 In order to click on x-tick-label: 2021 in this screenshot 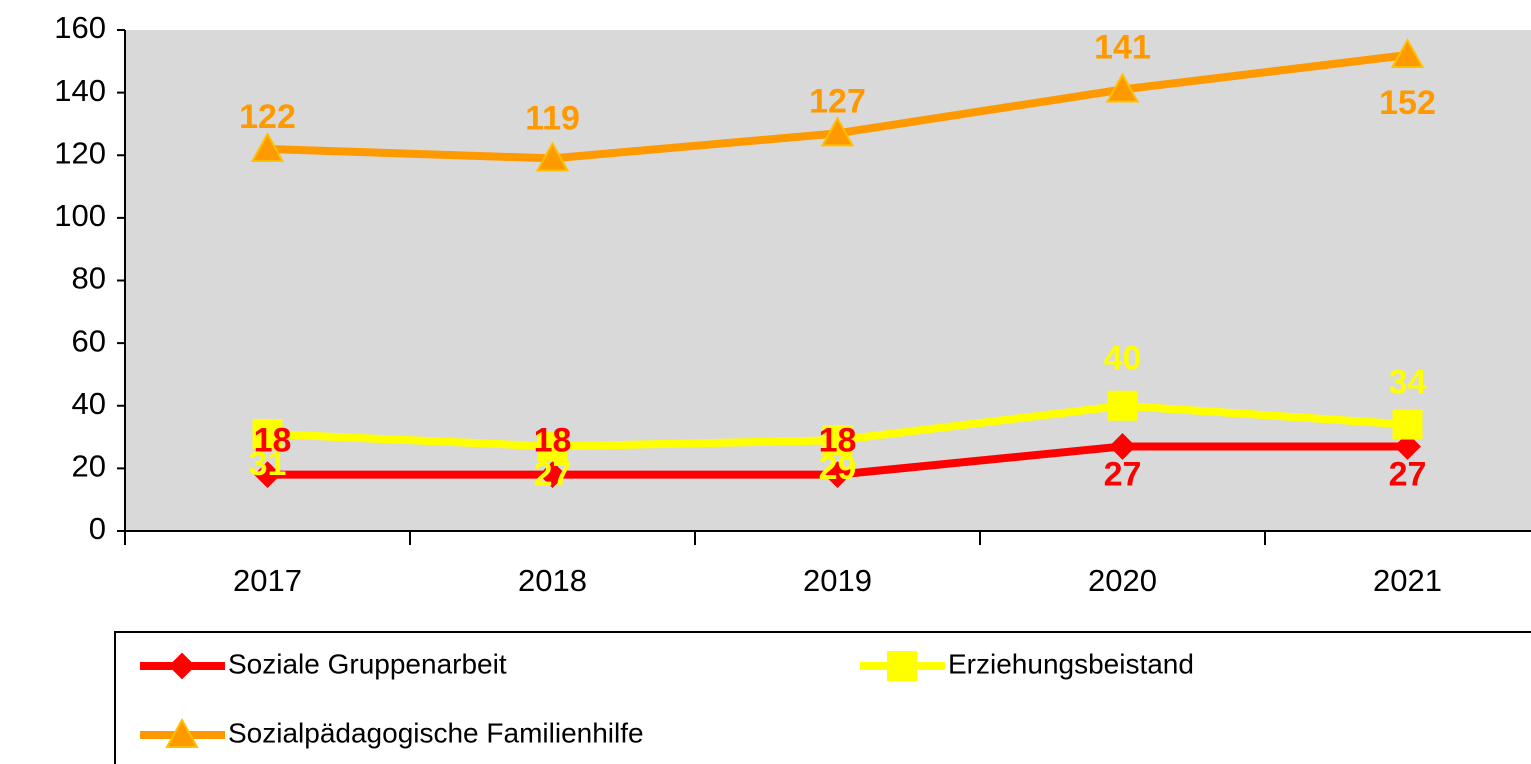, I will do `click(1407, 580)`.